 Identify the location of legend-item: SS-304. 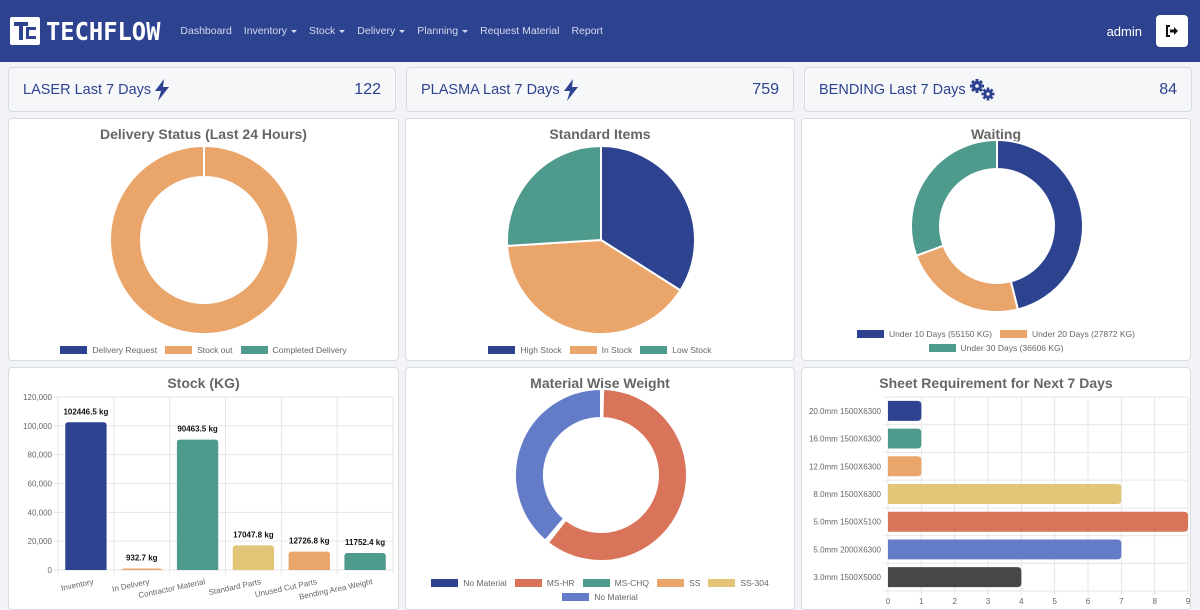
(738, 583).